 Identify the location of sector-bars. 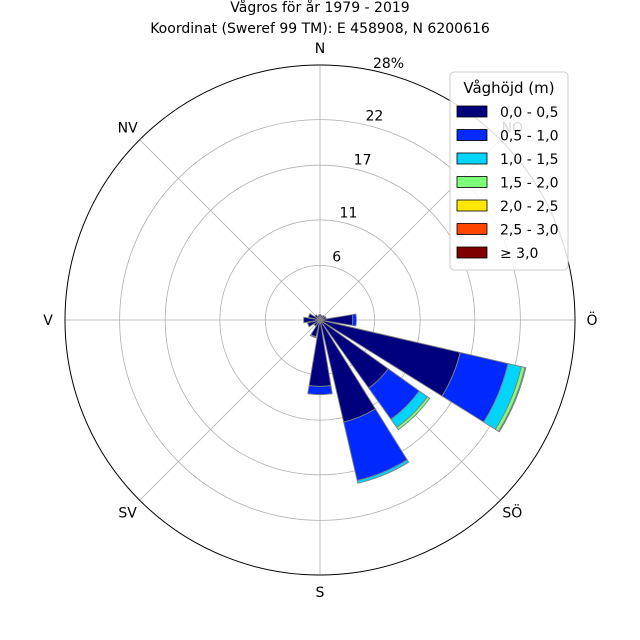
(415, 398).